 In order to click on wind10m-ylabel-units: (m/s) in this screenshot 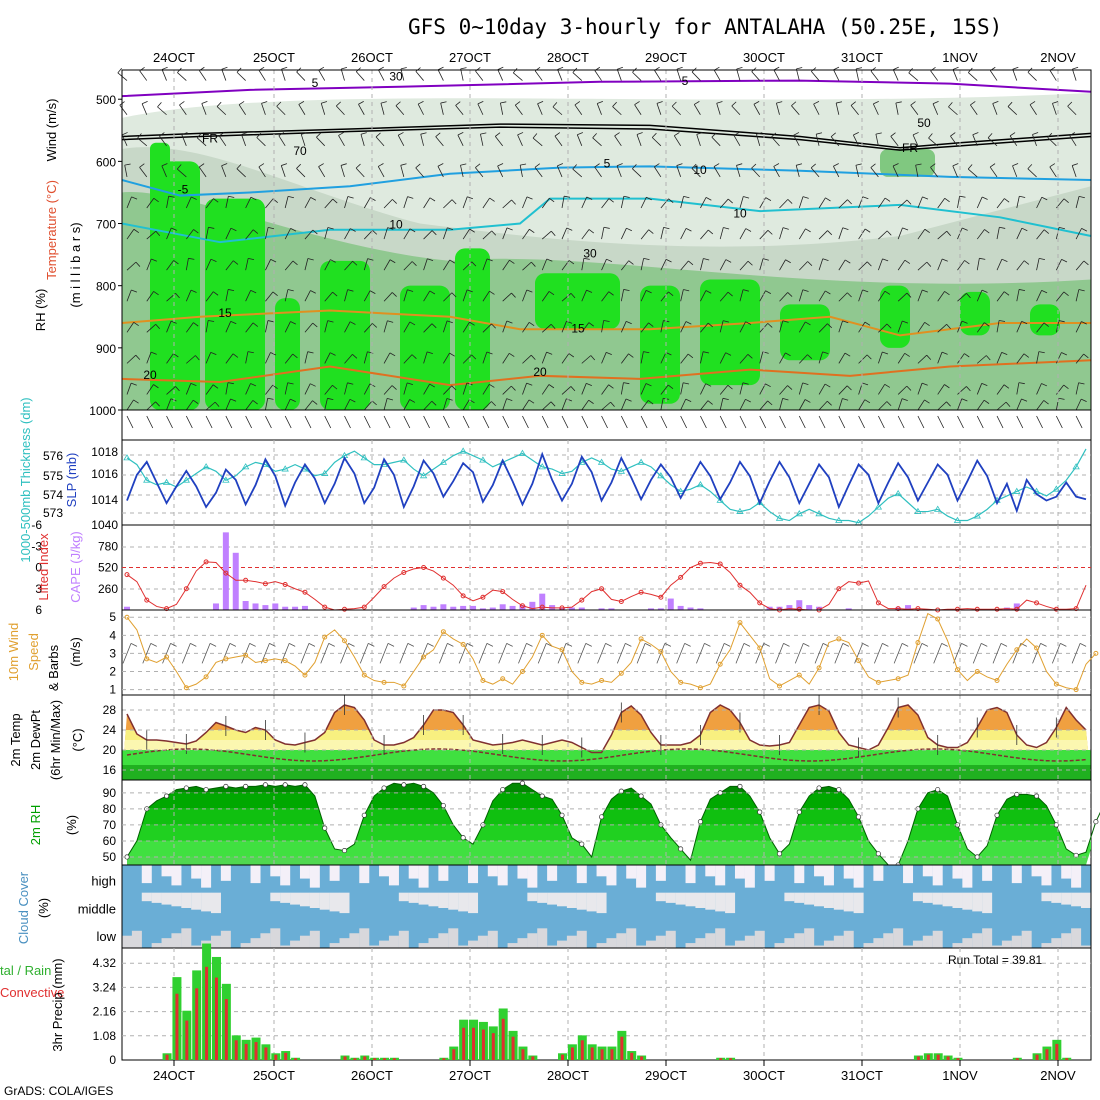, I will do `click(75, 652)`.